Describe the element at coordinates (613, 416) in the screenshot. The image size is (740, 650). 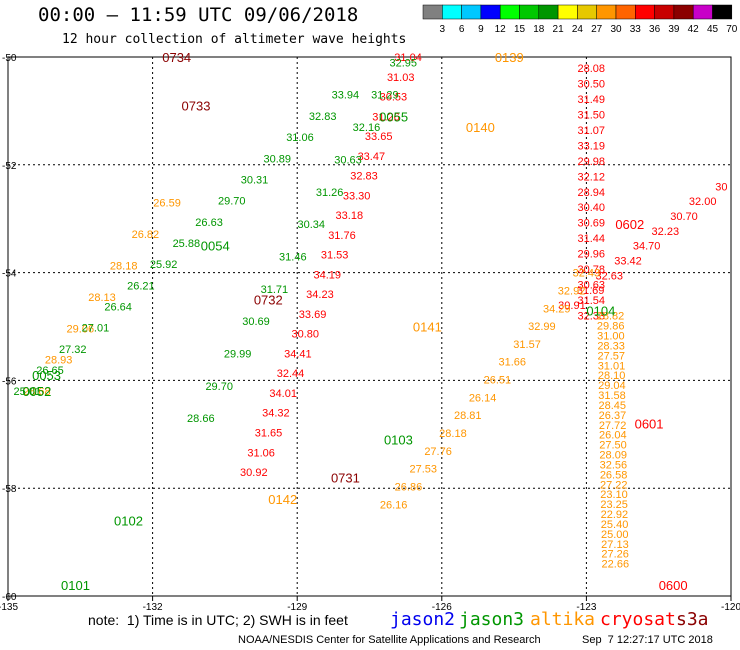
I see `wave-height-value: 26.37` at that location.